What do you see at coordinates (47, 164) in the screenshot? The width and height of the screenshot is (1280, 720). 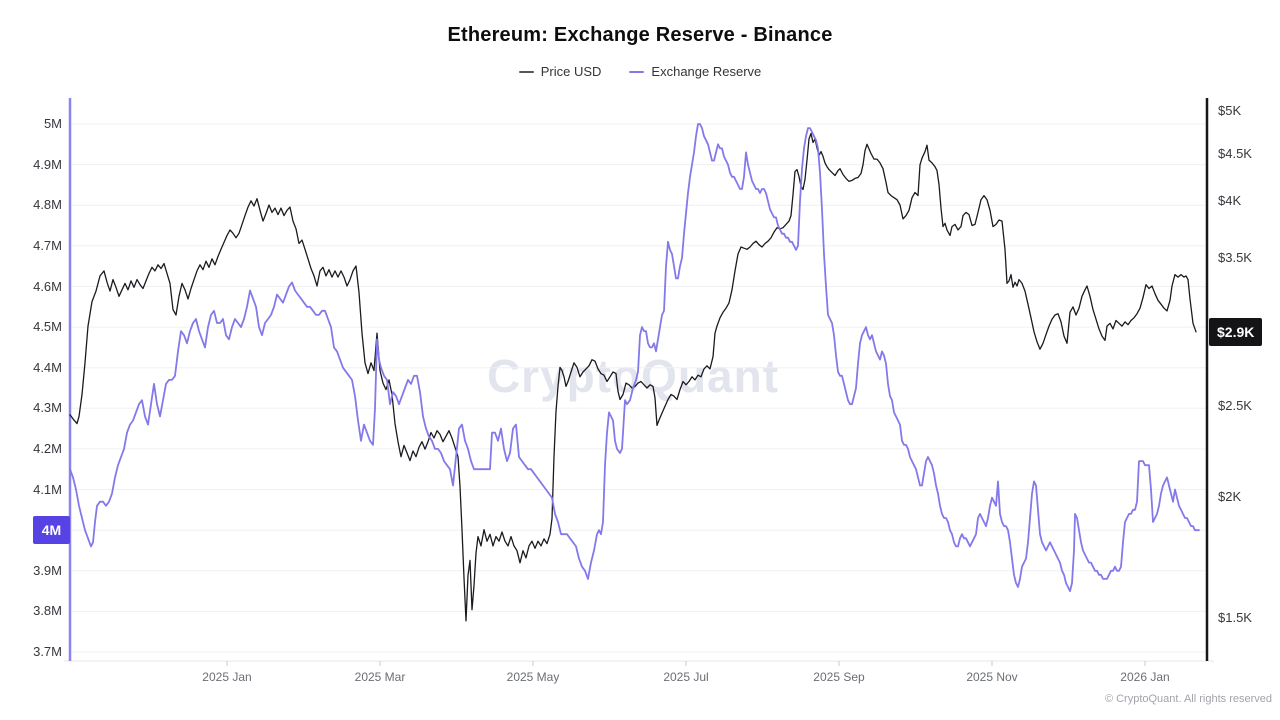 I see `left-axis-tick-label: 4.9M` at bounding box center [47, 164].